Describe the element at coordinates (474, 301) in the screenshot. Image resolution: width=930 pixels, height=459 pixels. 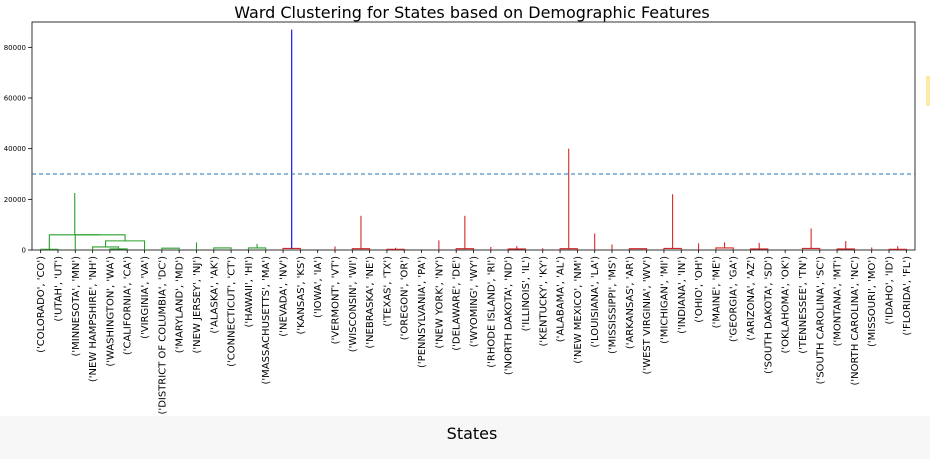
I see `x-tick-label: ('WYOMING', 'WY')` at that location.